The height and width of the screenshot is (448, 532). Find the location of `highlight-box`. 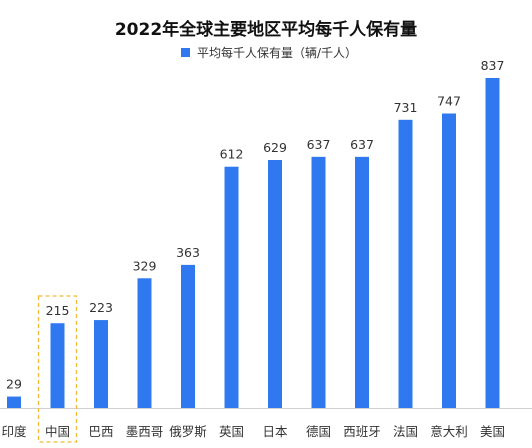

highlight-box is located at coordinates (57, 369).